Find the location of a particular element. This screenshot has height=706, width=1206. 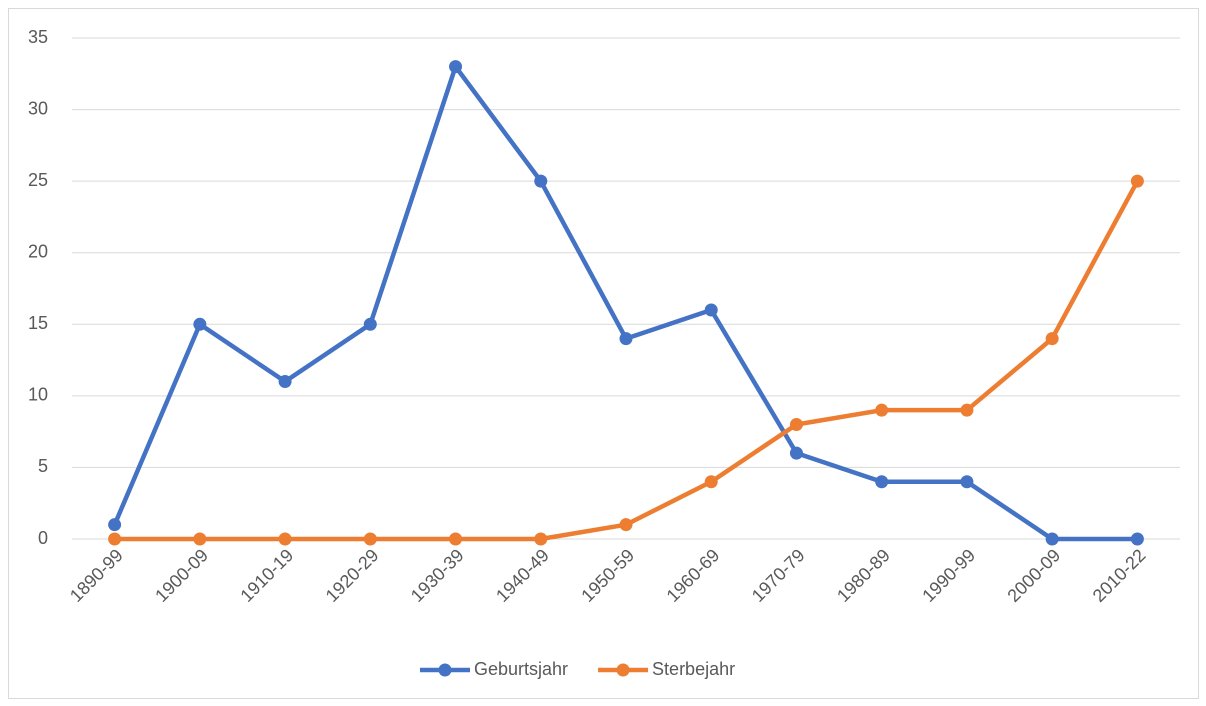

y-tick-label: 20 is located at coordinates (38, 251).